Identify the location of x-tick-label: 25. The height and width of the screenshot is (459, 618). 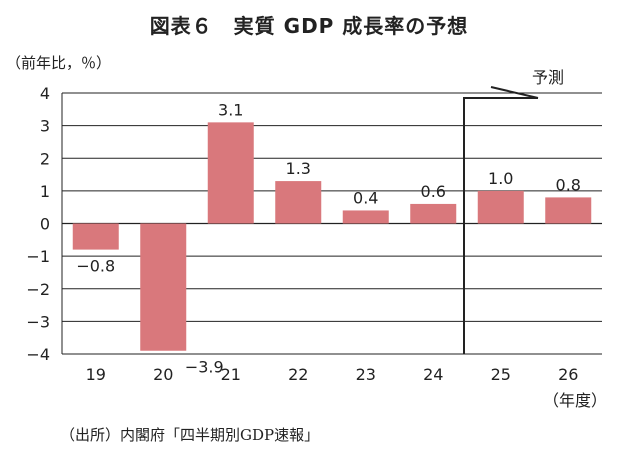
(501, 374).